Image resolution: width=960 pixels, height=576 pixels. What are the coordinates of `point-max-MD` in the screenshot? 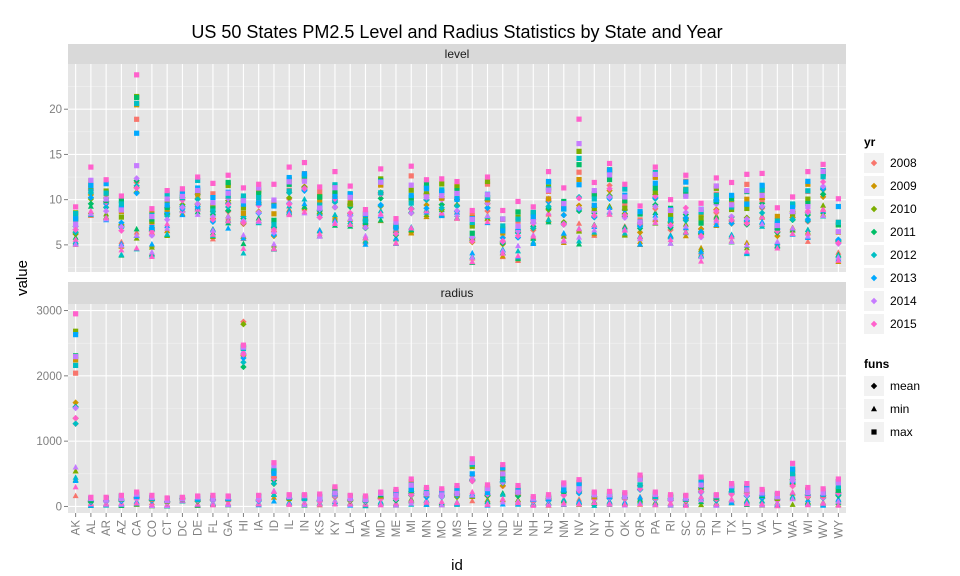 It's located at (381, 492).